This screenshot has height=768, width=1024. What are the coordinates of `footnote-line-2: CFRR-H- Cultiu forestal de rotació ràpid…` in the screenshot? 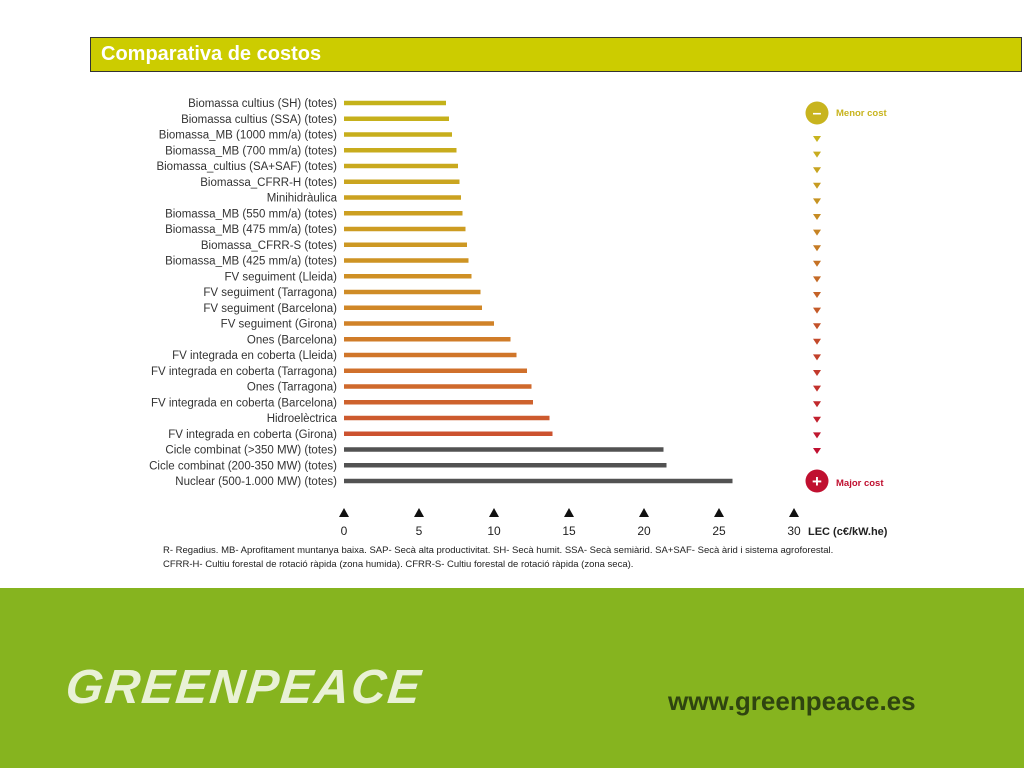 It's located at (398, 564).